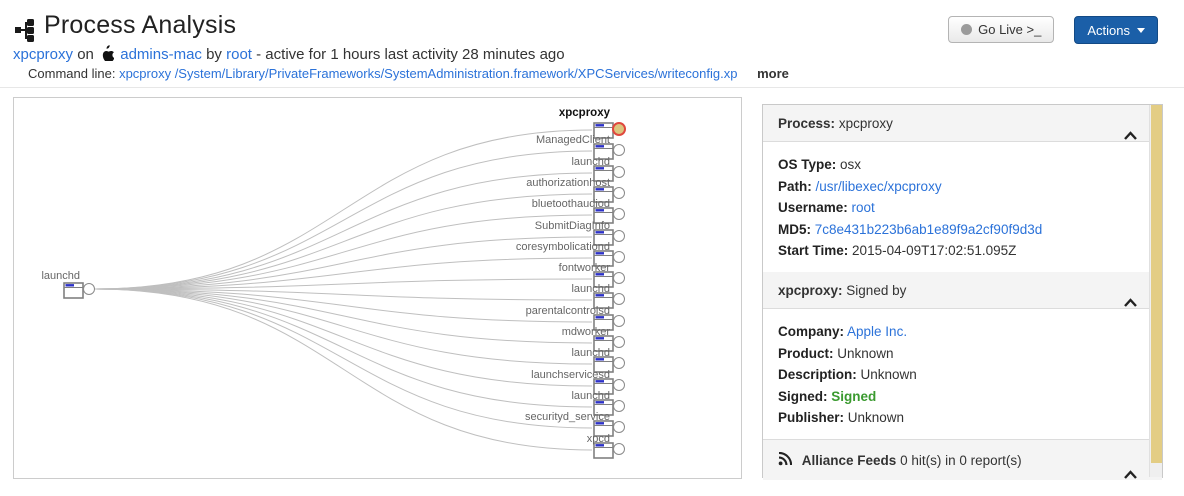 This screenshot has height=496, width=1184. Describe the element at coordinates (820, 164) in the screenshot. I see `detail-row: OS Type: osx` at that location.